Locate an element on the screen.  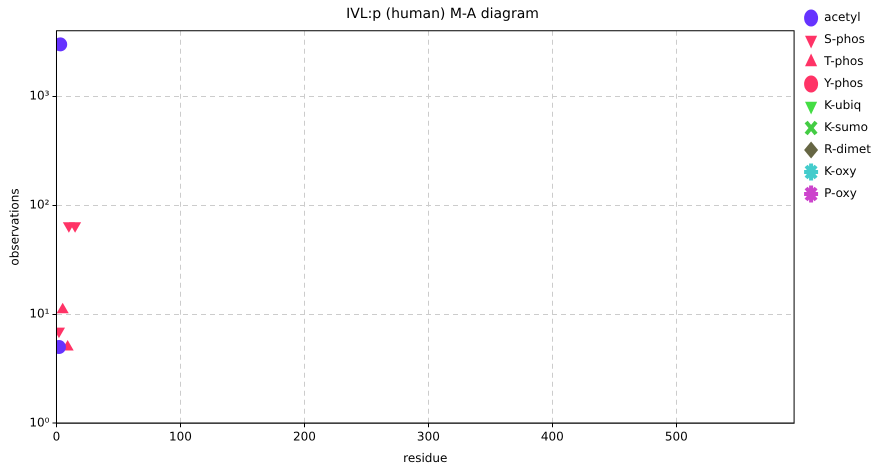
legend-label: T-phos is located at coordinates (843, 61).